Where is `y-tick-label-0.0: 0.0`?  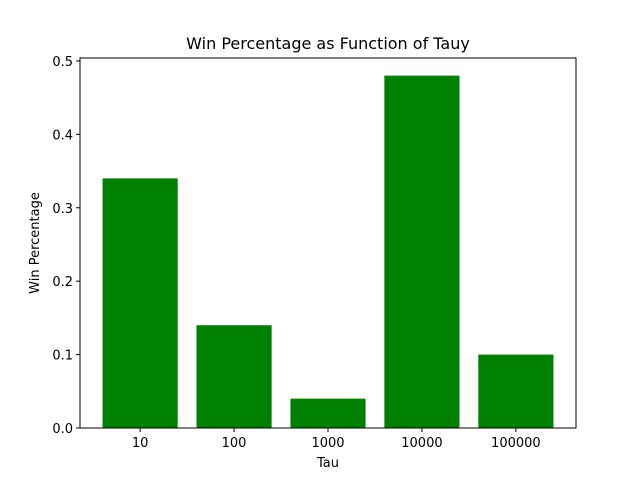 y-tick-label-0.0: 0.0 is located at coordinates (62, 429).